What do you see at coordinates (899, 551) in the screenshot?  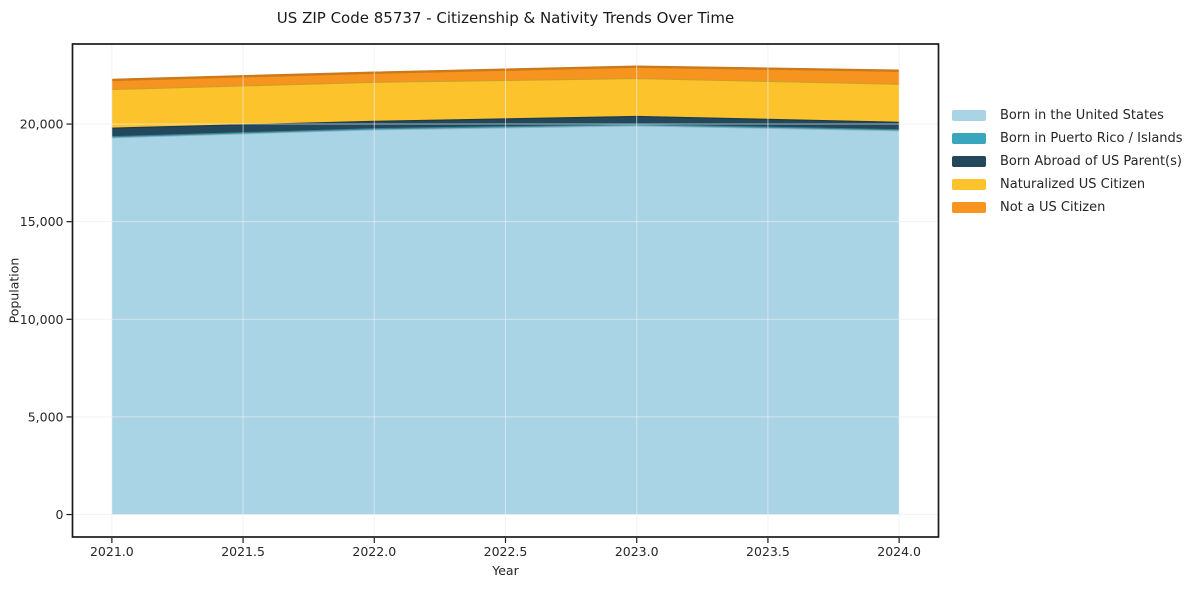 I see `x-tick-label: 2024.0` at bounding box center [899, 551].